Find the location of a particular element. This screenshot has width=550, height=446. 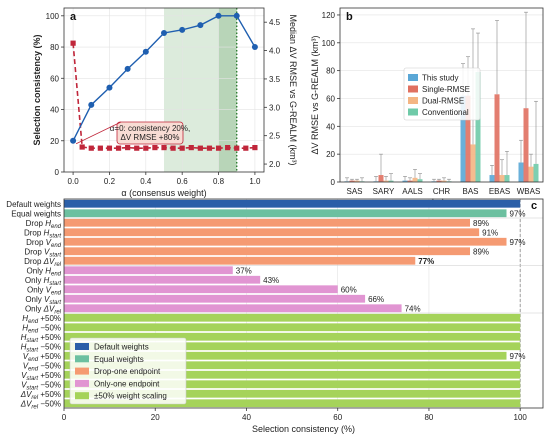

y-axis-label: ΔV RMSE vs G-REALM (km³) is located at coordinates (315, 94).